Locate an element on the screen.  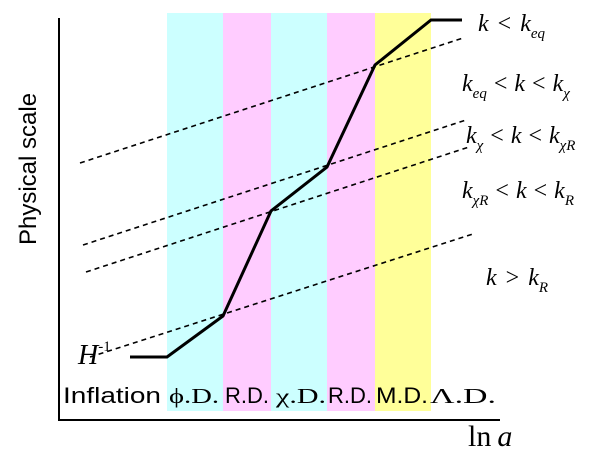
era-label-radiation-1: R.D. is located at coordinates (247, 395).